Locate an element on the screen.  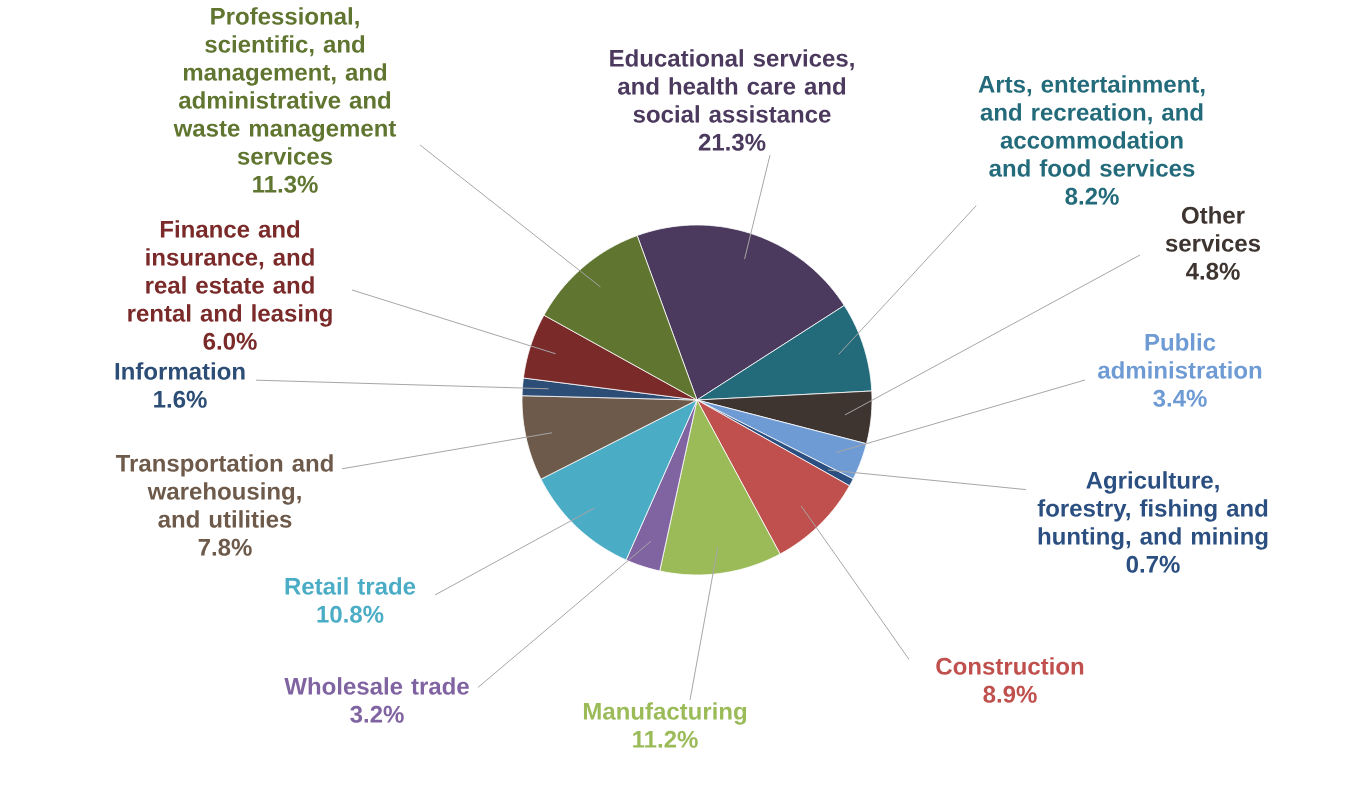
data-label: 8.2% is located at coordinates (1092, 196).